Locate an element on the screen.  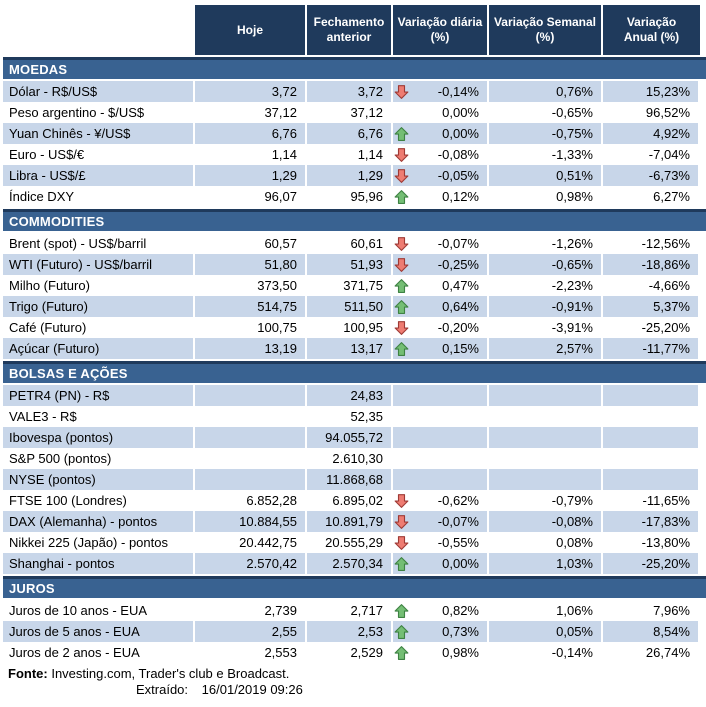
column-header-hoje: Hoje is located at coordinates (251, 30).